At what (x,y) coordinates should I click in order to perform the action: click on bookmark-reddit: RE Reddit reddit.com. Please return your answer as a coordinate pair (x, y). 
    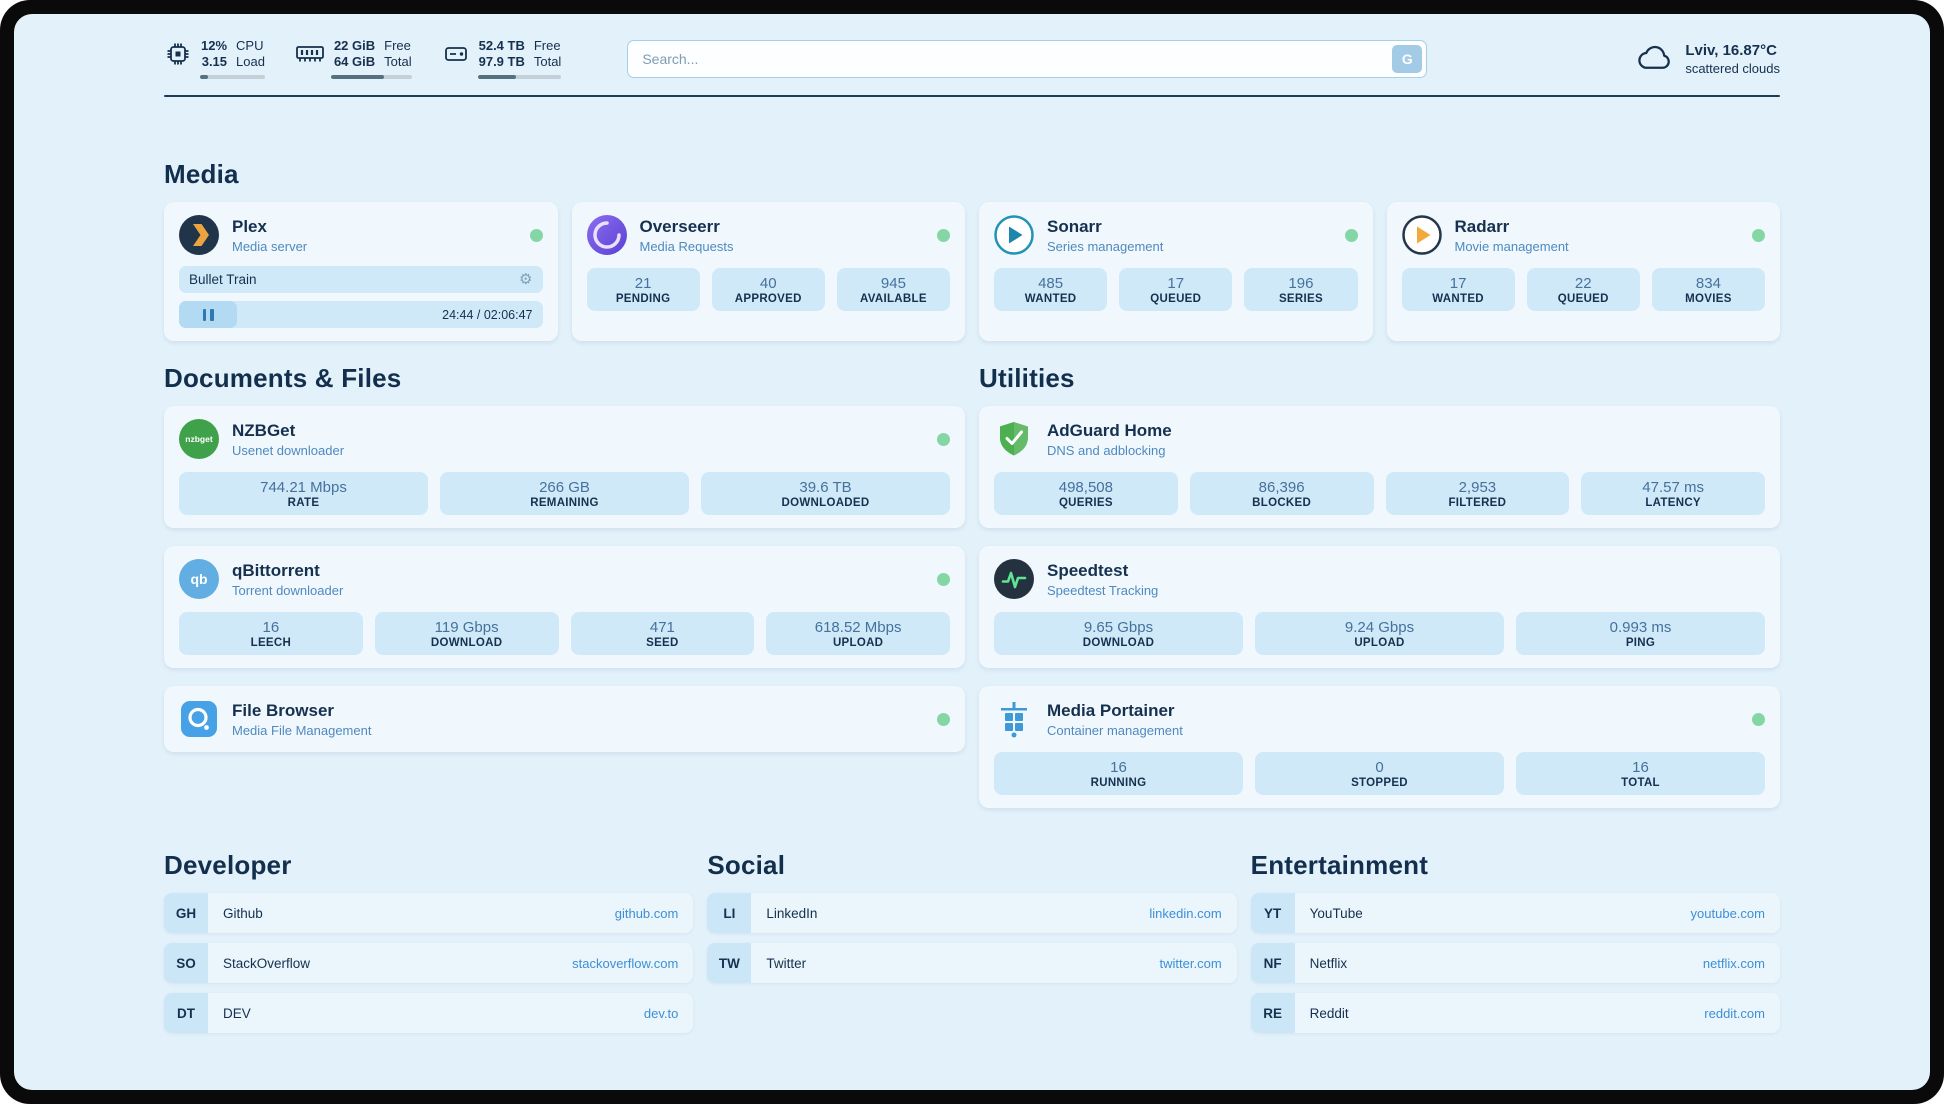
    Looking at the image, I should click on (1515, 1013).